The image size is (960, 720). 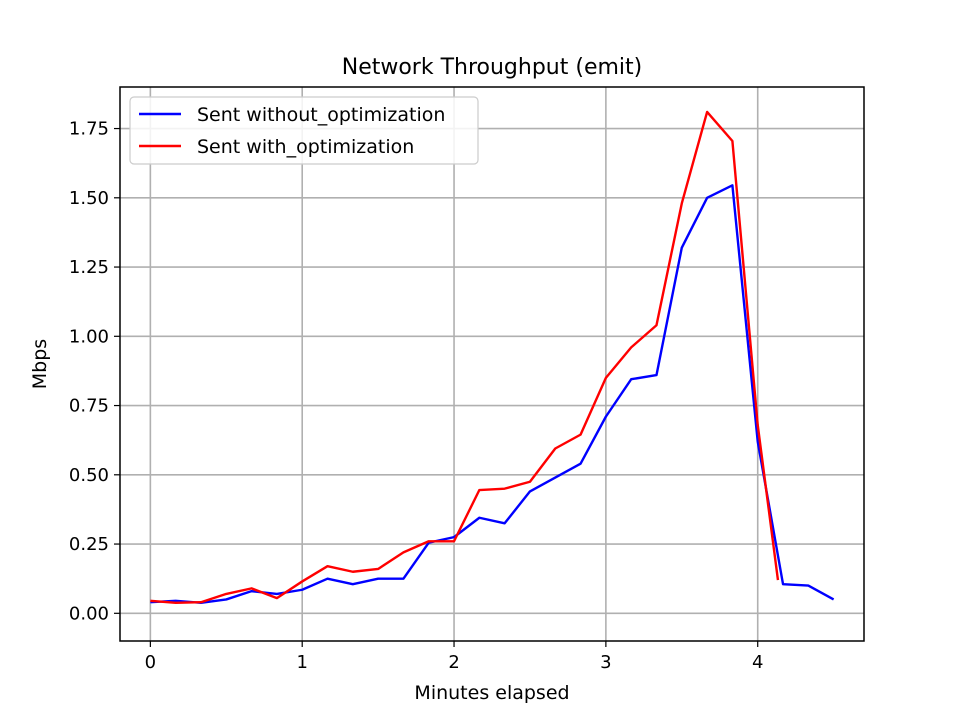 What do you see at coordinates (89, 336) in the screenshot?
I see `y-tick-label: 1.00` at bounding box center [89, 336].